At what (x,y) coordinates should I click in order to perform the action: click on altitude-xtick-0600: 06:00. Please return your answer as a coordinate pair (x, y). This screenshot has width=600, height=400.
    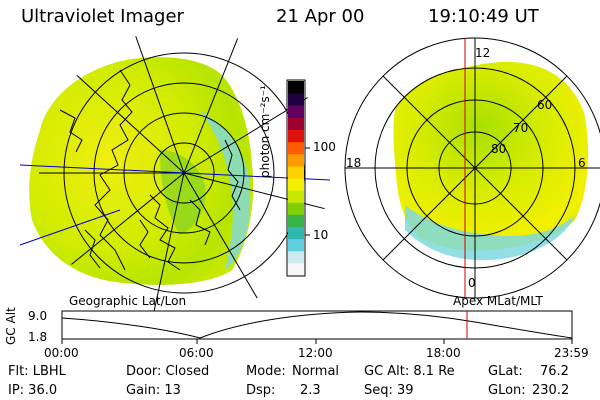
    Looking at the image, I should click on (196, 353).